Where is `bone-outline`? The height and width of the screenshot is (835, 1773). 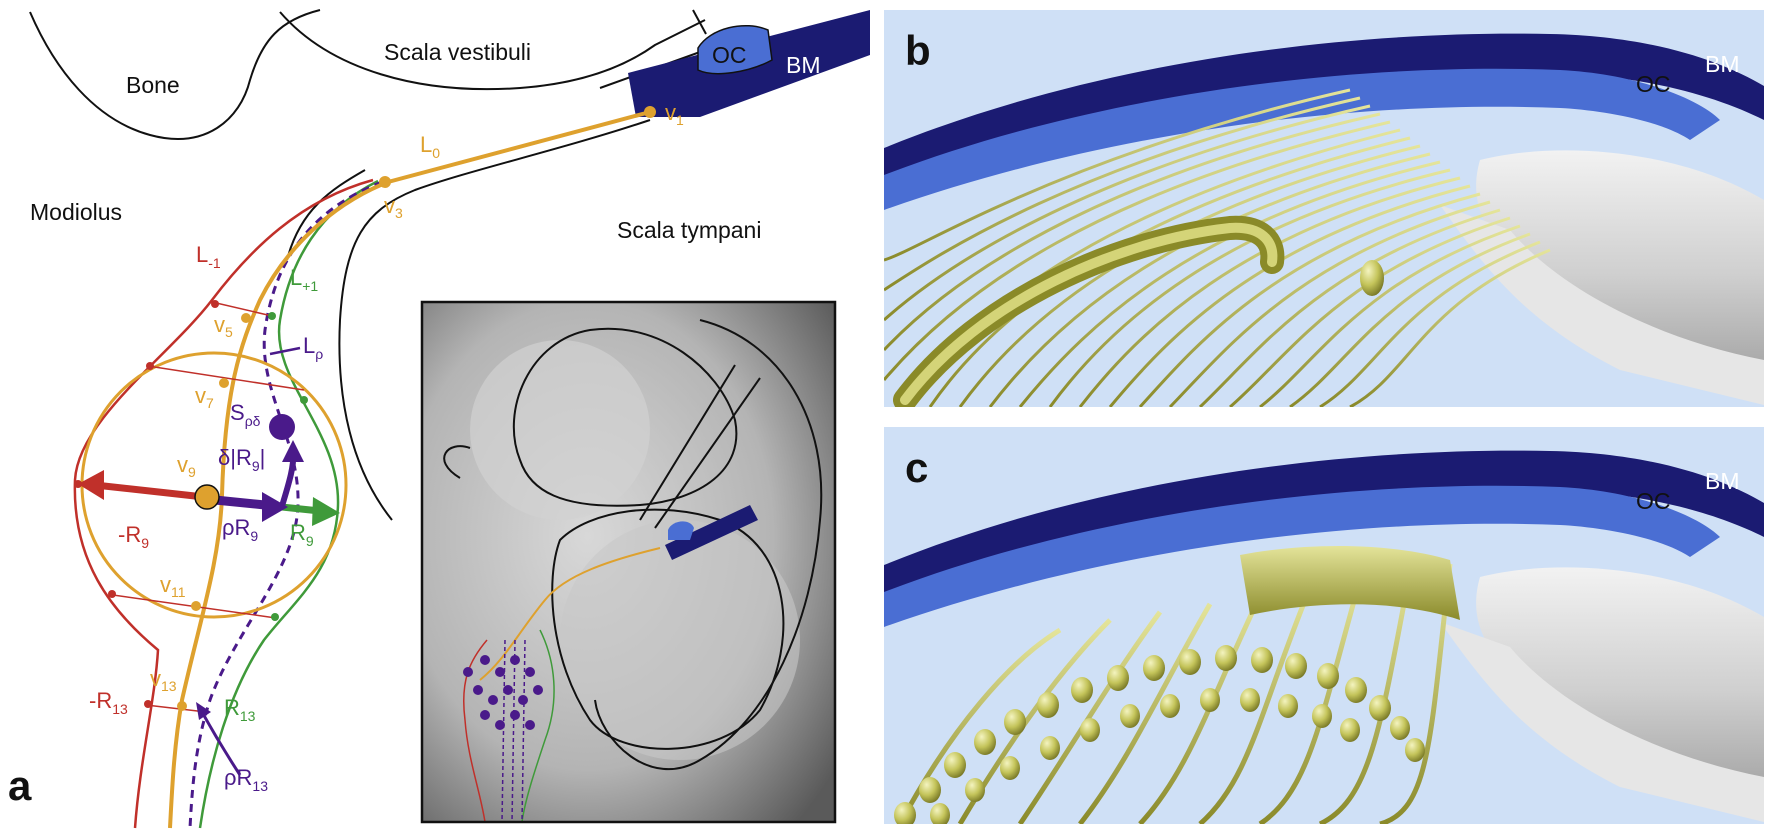
bone-outline is located at coordinates (175, 74).